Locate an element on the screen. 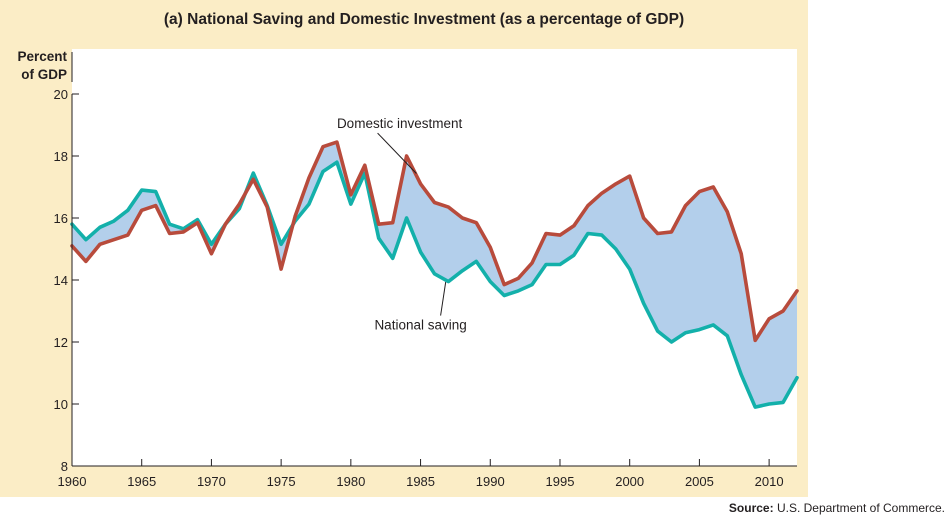 The height and width of the screenshot is (526, 951). y-tick-label: 12 is located at coordinates (61, 342).